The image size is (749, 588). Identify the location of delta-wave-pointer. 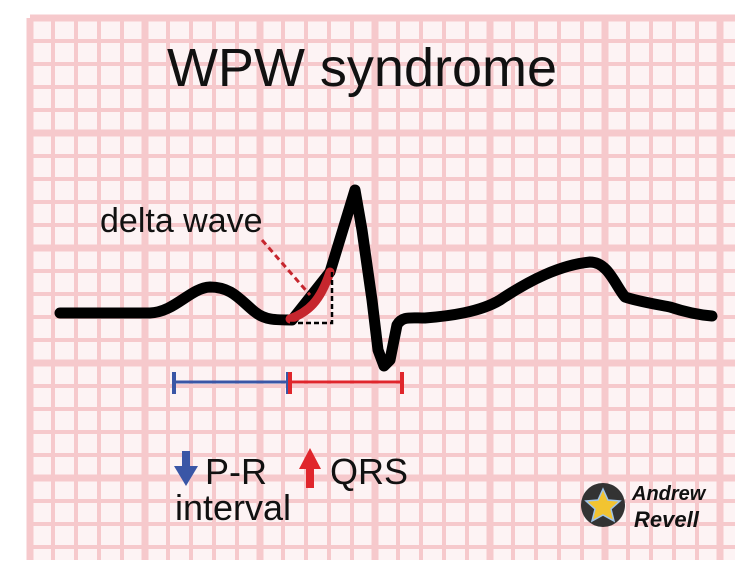
(286, 267).